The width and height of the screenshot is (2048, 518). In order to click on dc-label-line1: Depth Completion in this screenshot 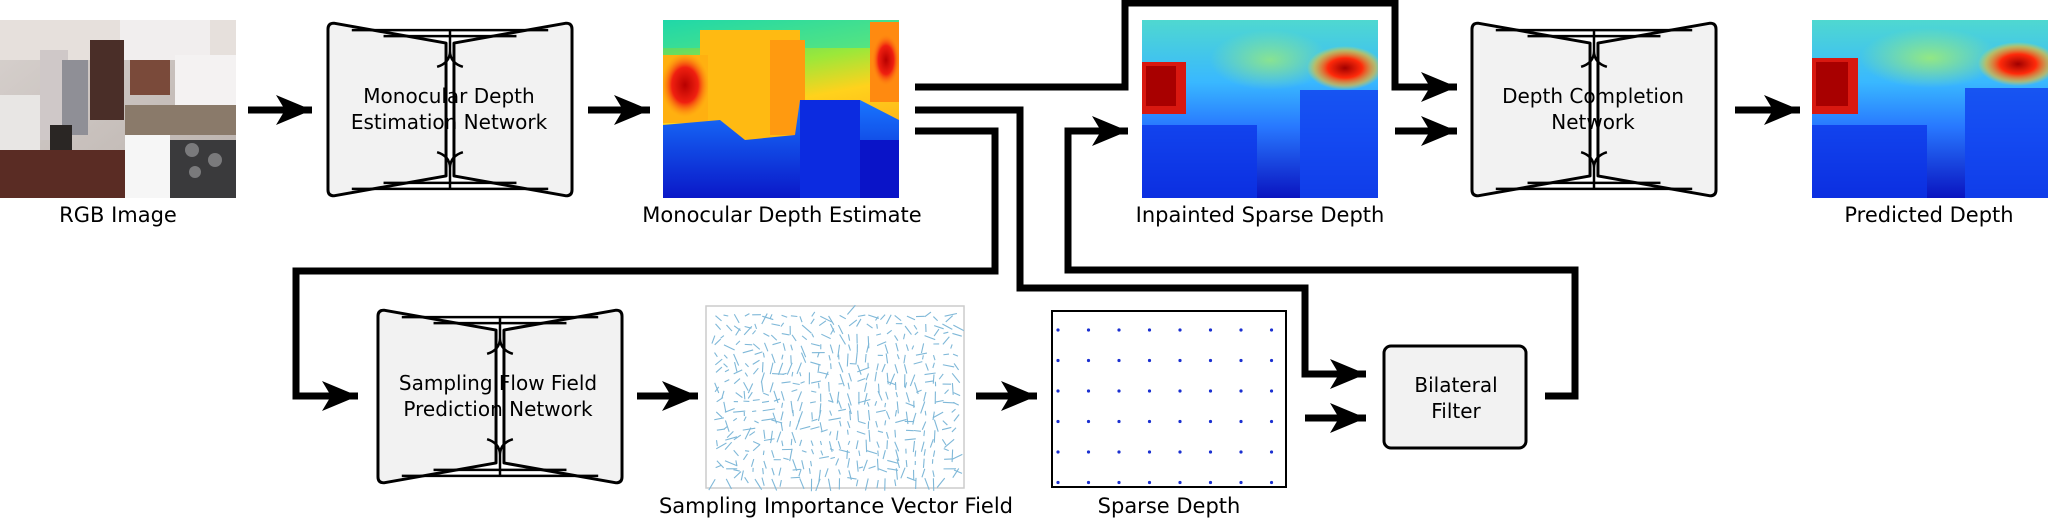, I will do `click(1593, 96)`.